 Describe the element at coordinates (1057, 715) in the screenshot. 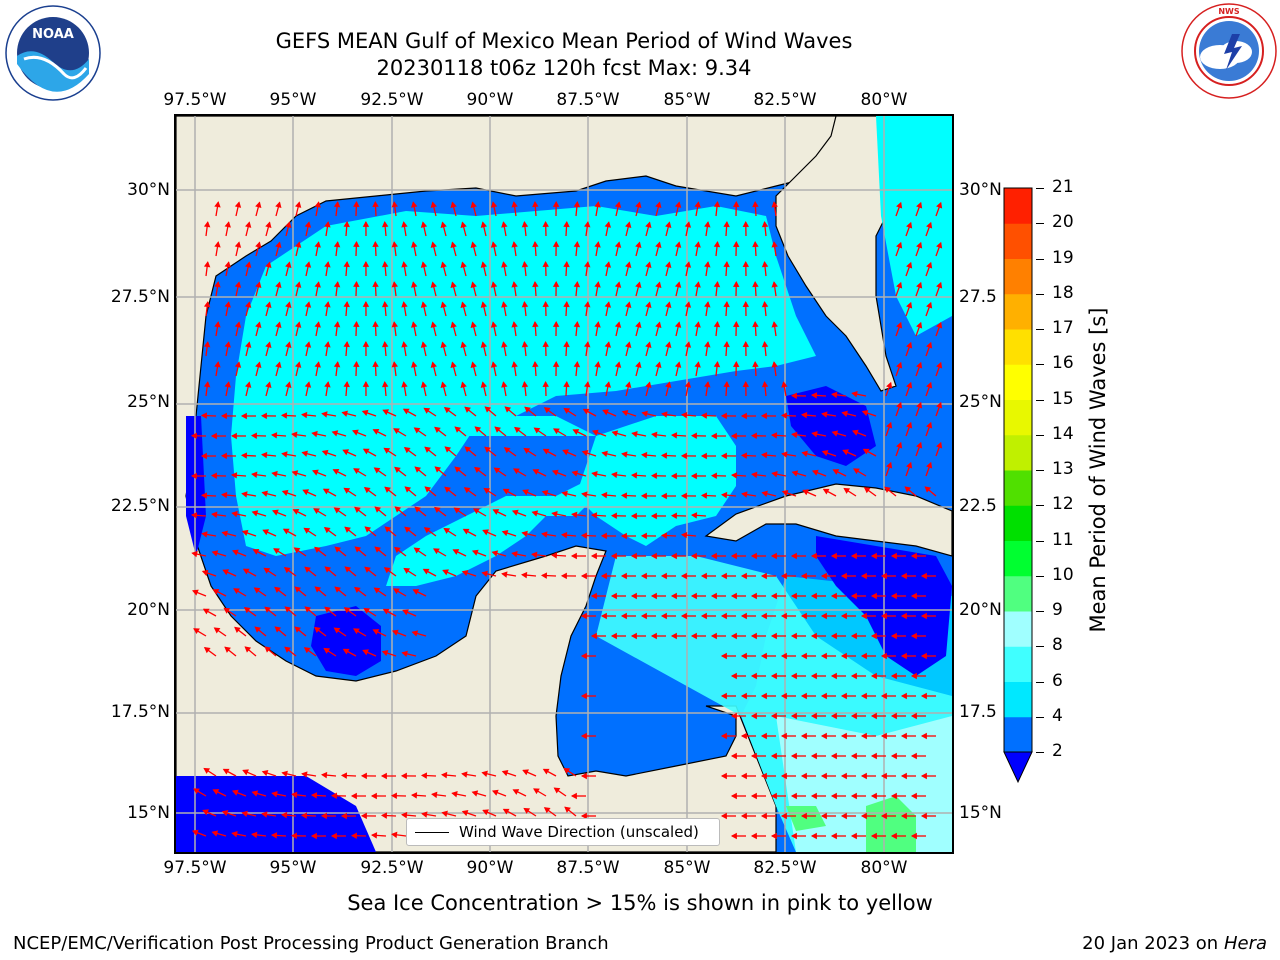

I see `colorbar-tick-label: 4` at that location.